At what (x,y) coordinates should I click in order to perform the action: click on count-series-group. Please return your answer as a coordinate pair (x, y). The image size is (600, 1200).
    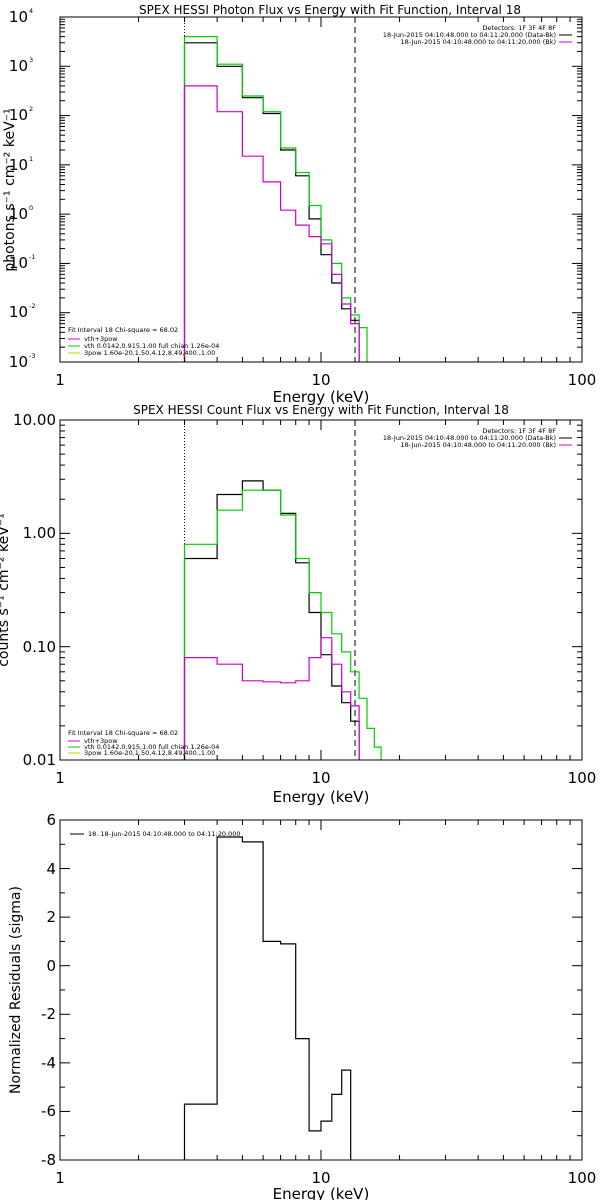
    Looking at the image, I should click on (282, 590).